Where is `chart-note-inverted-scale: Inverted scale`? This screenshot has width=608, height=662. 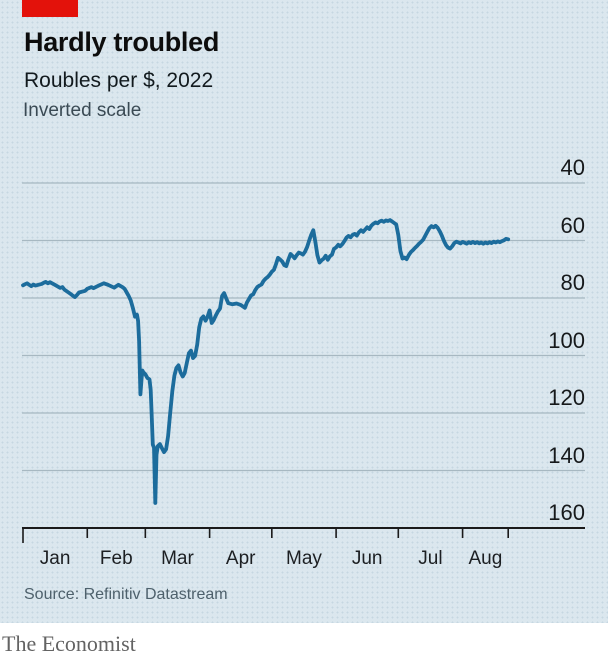
chart-note-inverted-scale: Inverted scale is located at coordinates (82, 110).